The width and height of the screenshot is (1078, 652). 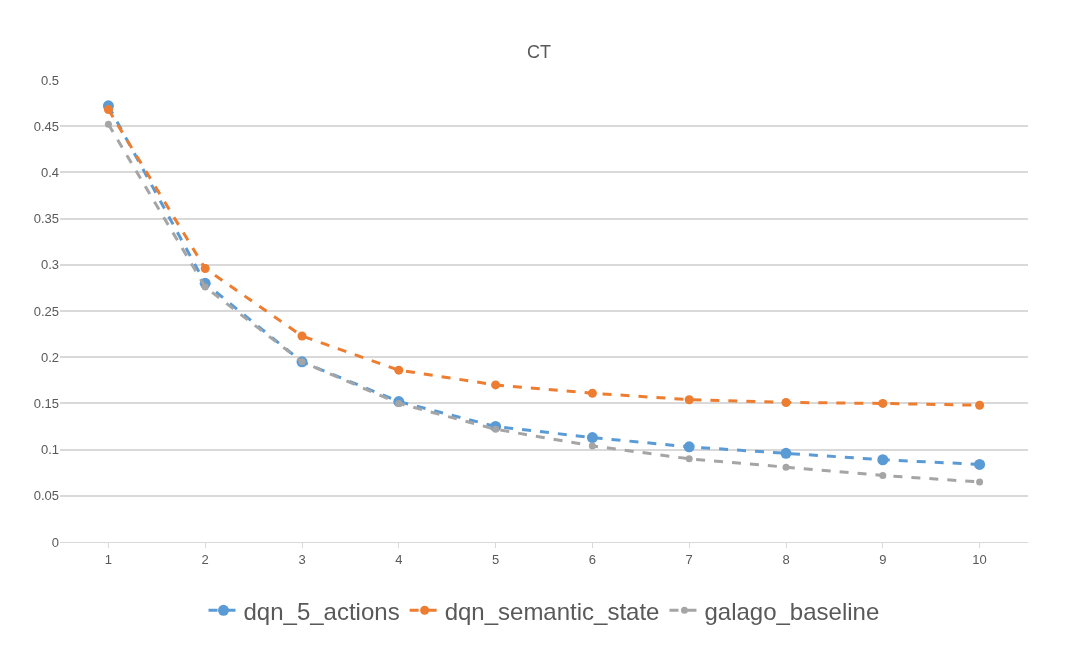 What do you see at coordinates (495, 559) in the screenshot?
I see `x-tick-label: 5` at bounding box center [495, 559].